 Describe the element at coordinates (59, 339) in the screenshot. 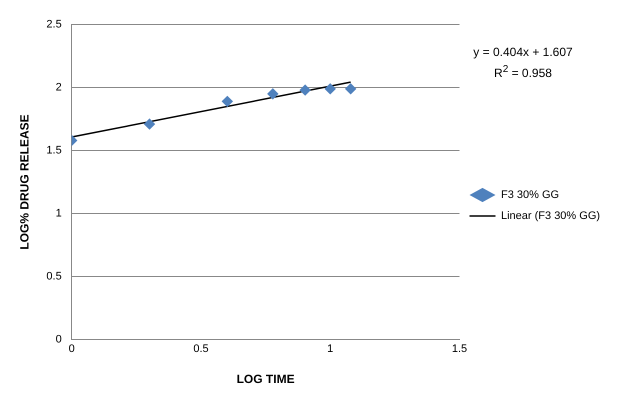

I see `y-tick-label: 0` at that location.